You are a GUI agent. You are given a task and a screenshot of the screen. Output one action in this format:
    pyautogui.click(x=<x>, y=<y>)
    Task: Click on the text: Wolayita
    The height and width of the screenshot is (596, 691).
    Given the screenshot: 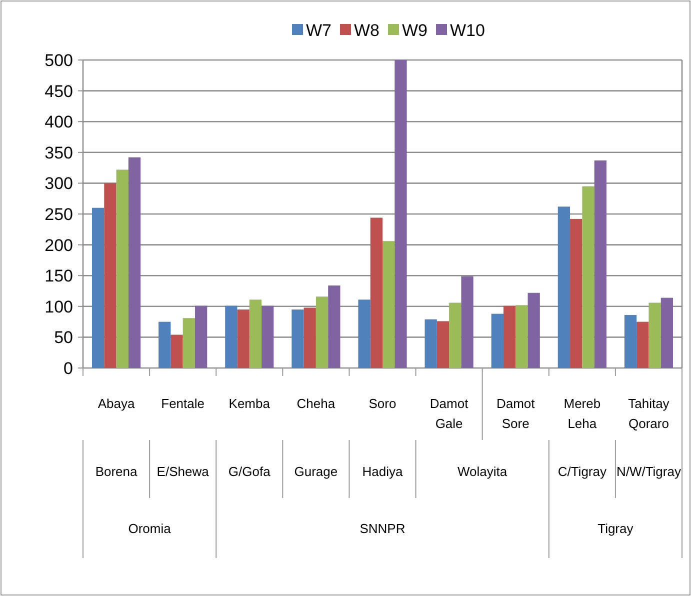 What is the action you would take?
    pyautogui.click(x=483, y=471)
    